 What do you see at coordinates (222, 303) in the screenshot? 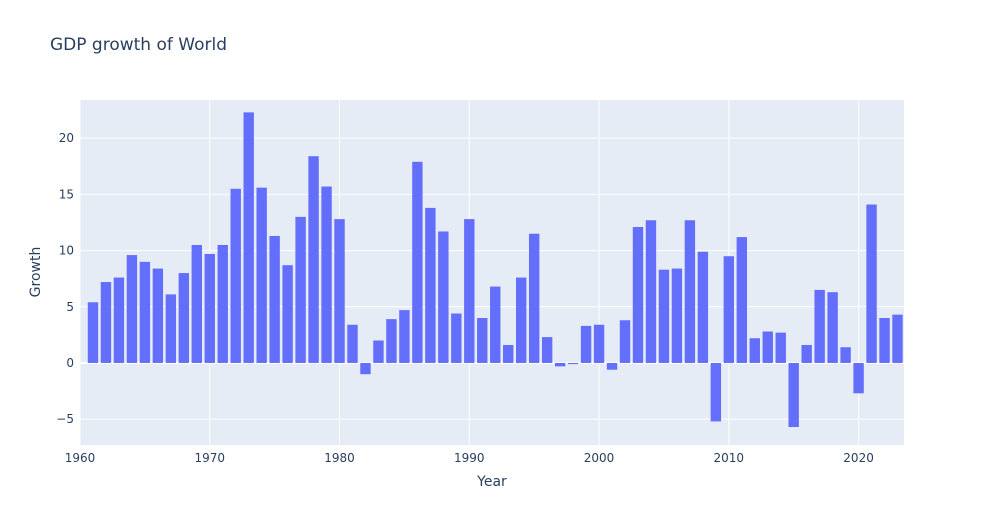
I see `bar-1971` at bounding box center [222, 303].